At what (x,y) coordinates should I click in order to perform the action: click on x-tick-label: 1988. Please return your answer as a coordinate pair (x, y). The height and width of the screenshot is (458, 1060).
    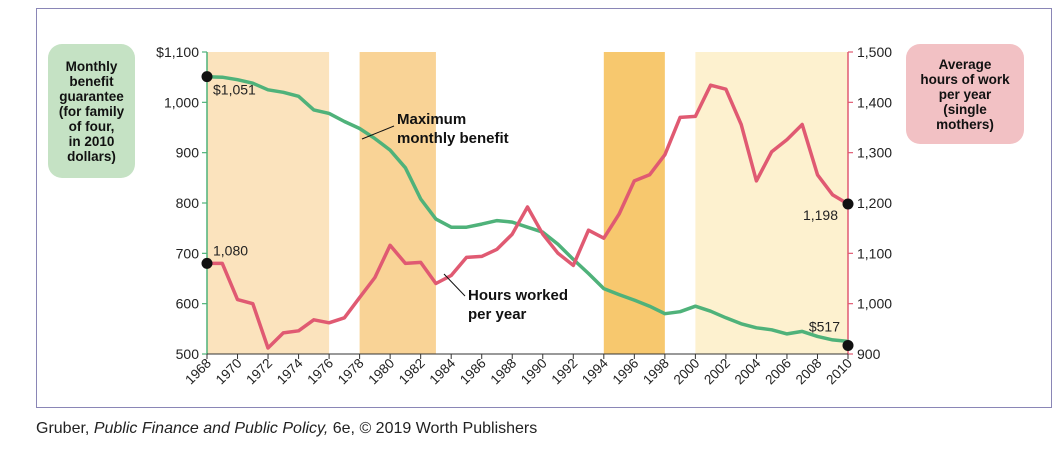
    Looking at the image, I should click on (504, 372).